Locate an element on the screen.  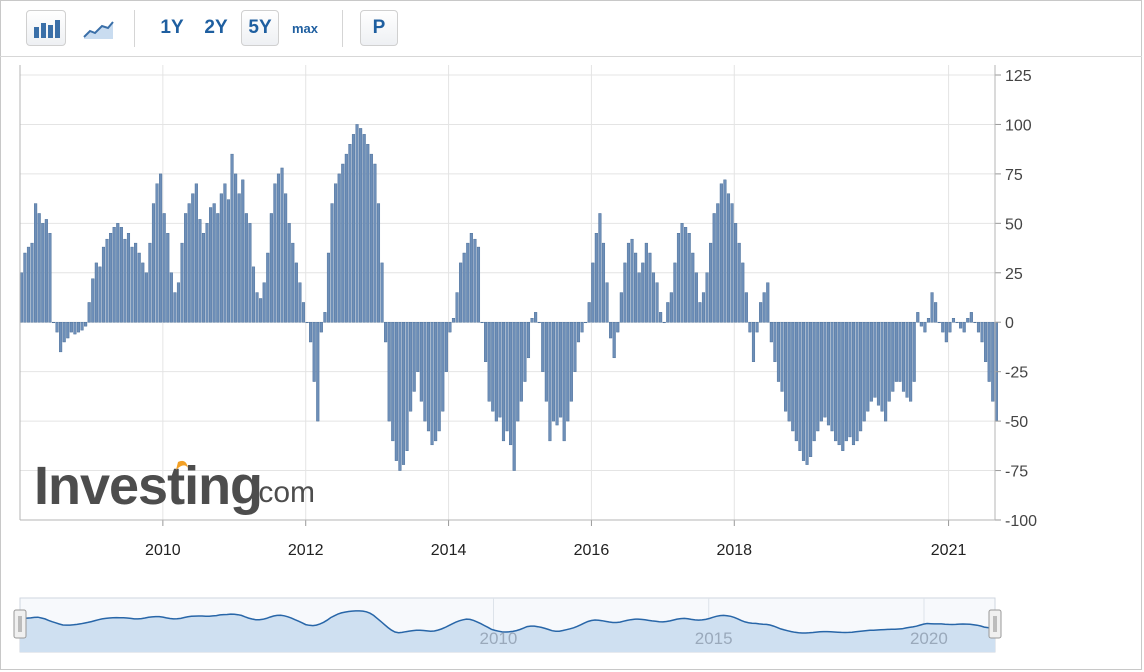
period-5y-button: 5Y is located at coordinates (260, 28).